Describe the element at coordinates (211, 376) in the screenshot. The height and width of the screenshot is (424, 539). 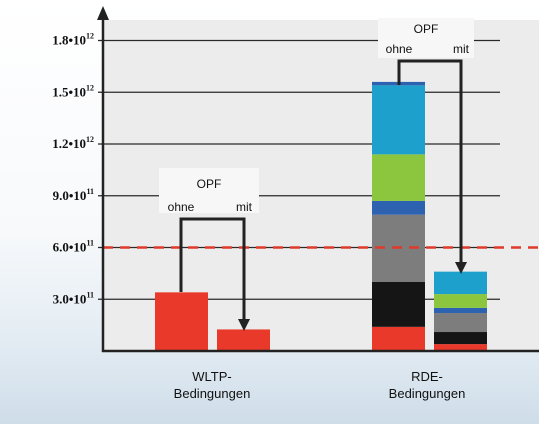
I see `group-label: WLTP-` at that location.